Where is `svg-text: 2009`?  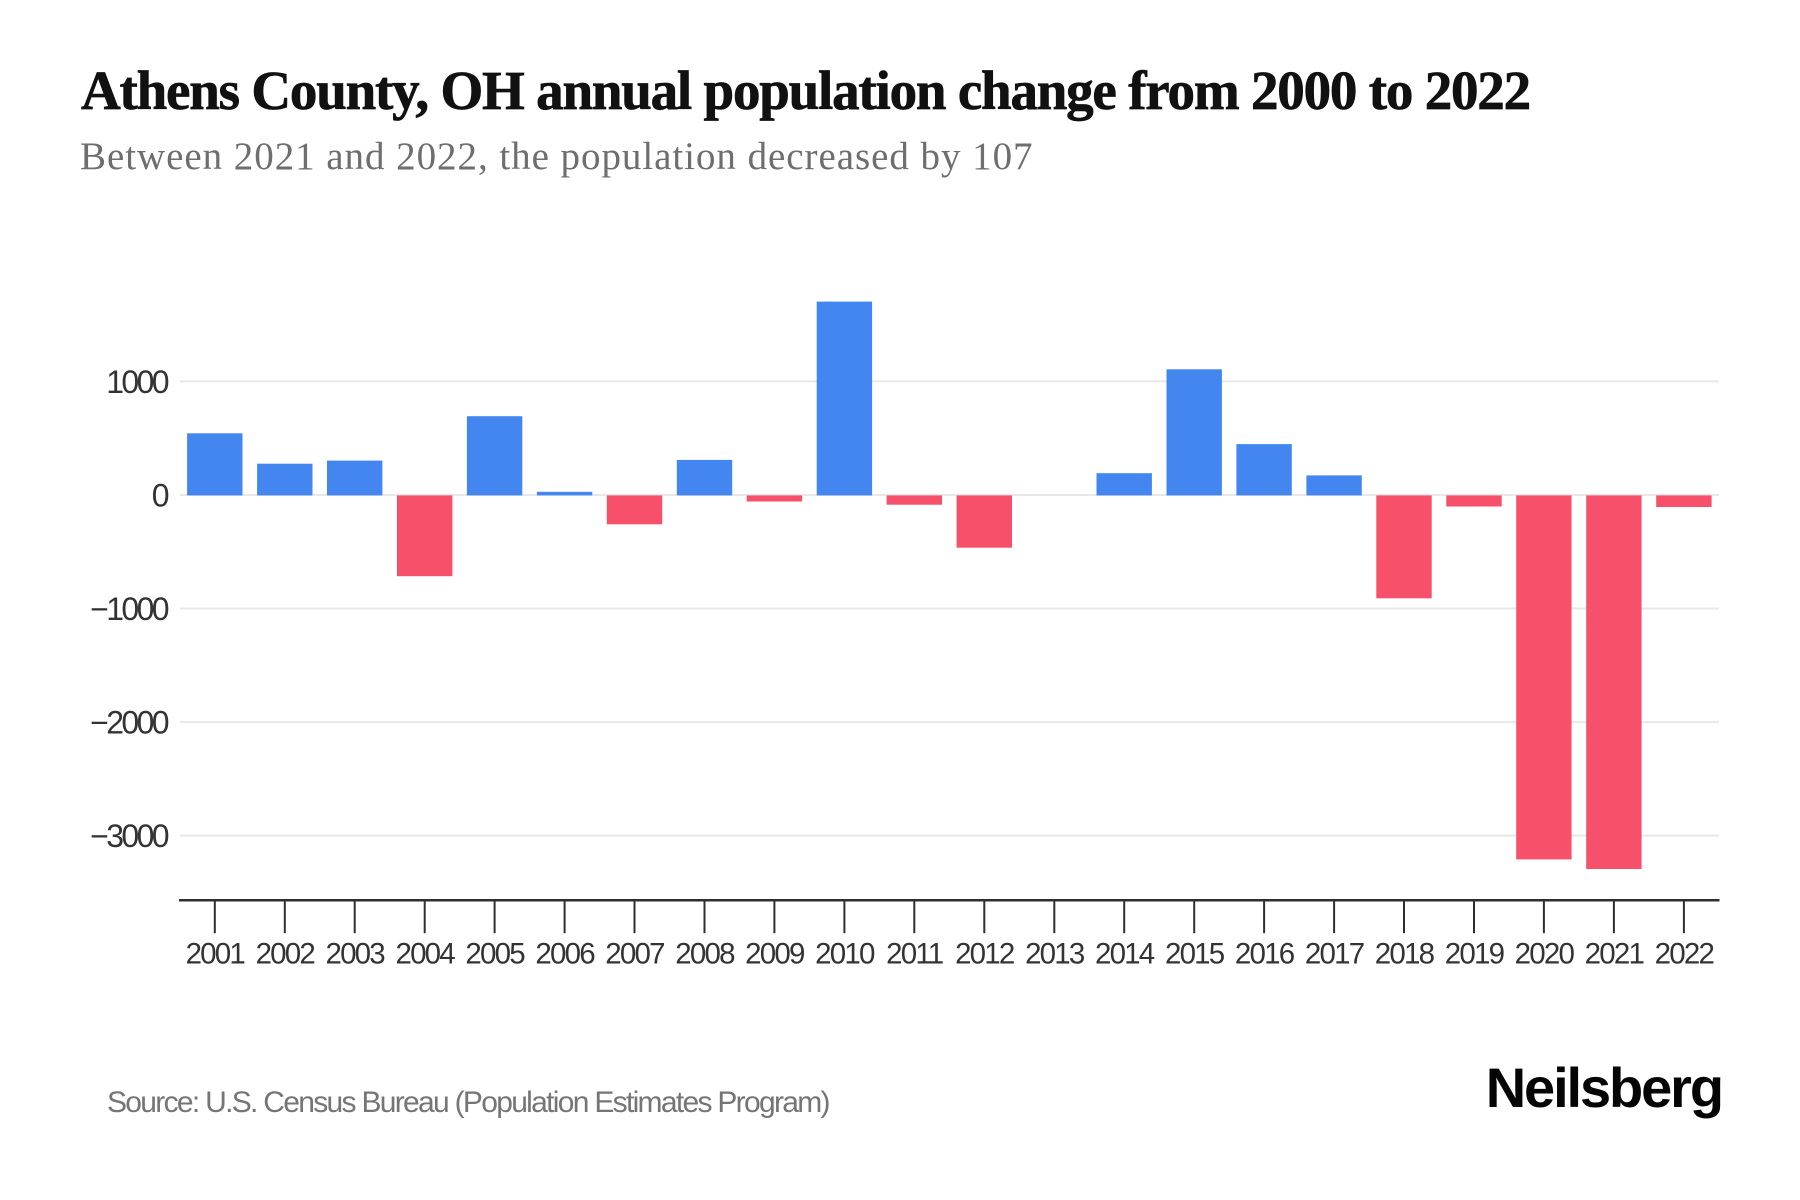
svg-text: 2009 is located at coordinates (775, 954).